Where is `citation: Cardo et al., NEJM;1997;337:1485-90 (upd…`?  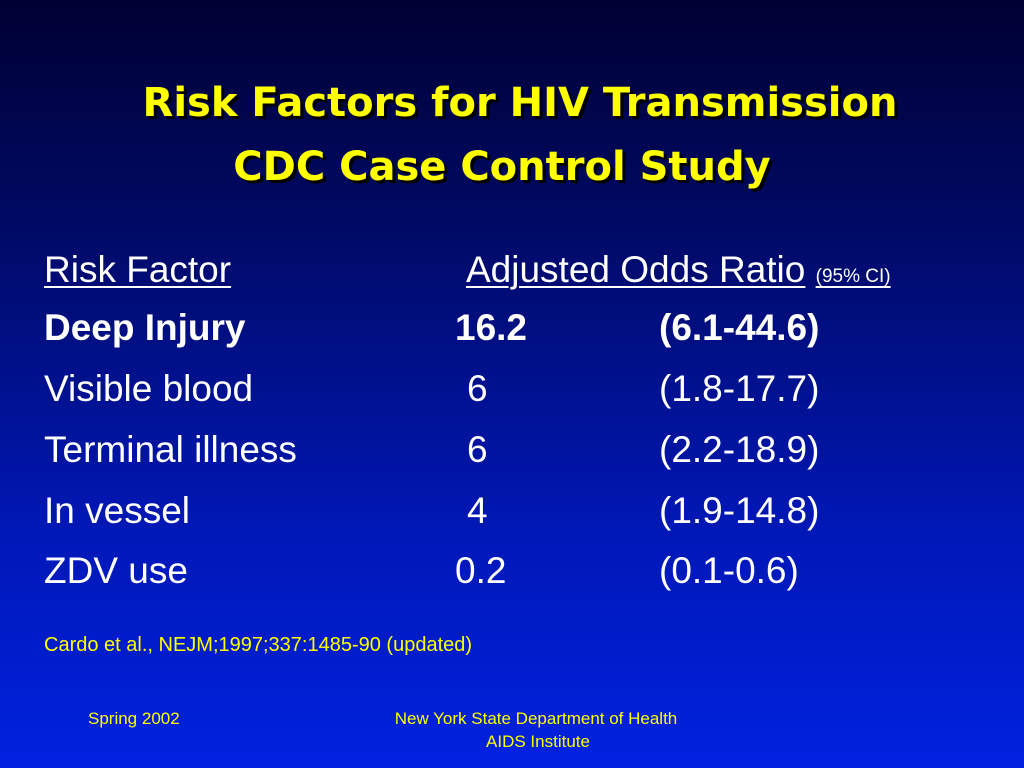
citation: Cardo et al., NEJM;1997;337:1485-90 (upd… is located at coordinates (258, 645).